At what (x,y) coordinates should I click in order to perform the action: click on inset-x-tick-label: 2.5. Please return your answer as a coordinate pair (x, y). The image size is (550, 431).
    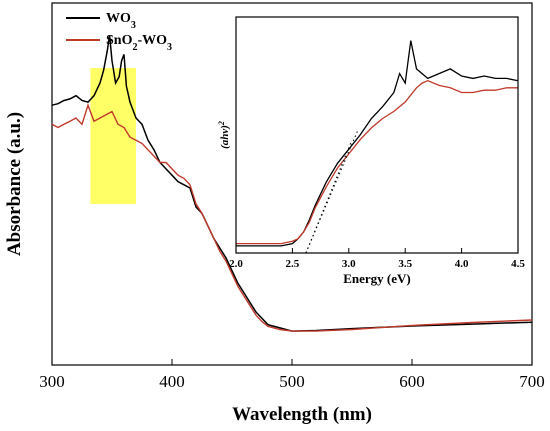
    Looking at the image, I should click on (293, 264).